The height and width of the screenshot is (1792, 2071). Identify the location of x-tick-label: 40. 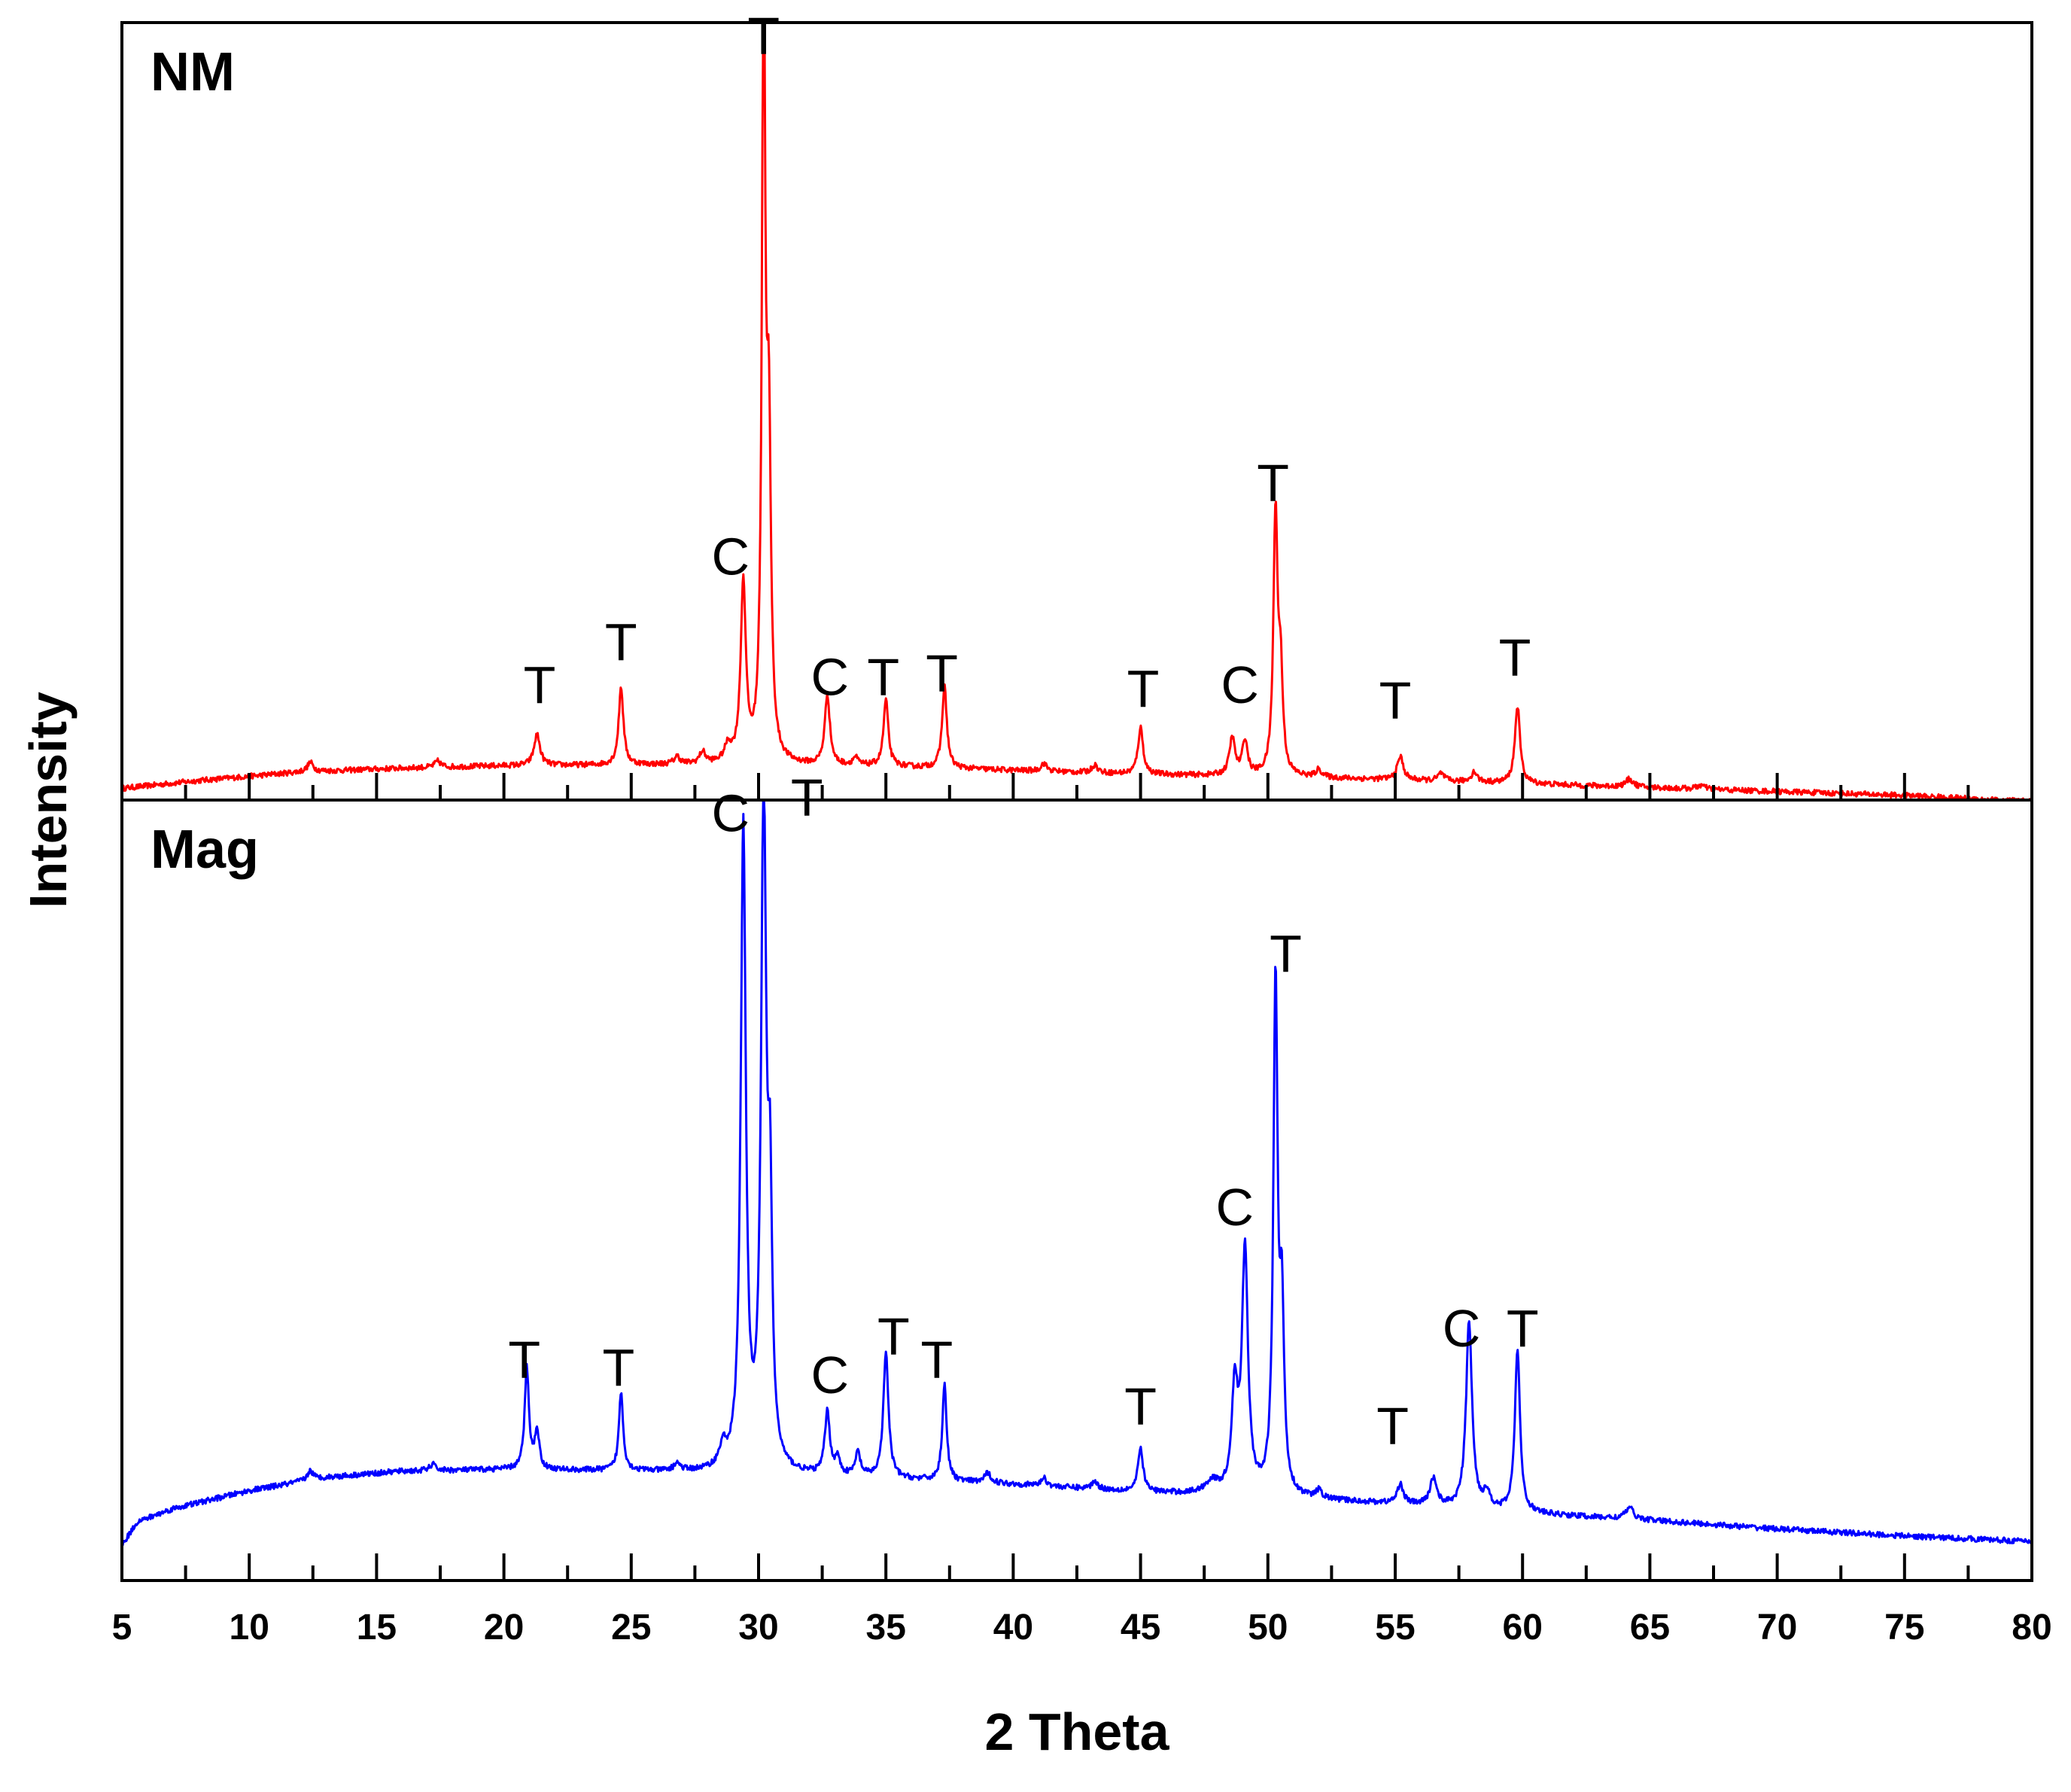
(1013, 1627).